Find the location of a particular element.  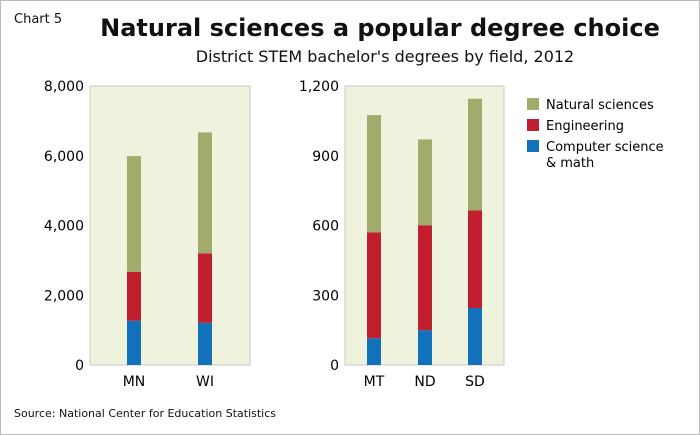

x-tick-label: MT is located at coordinates (374, 382).